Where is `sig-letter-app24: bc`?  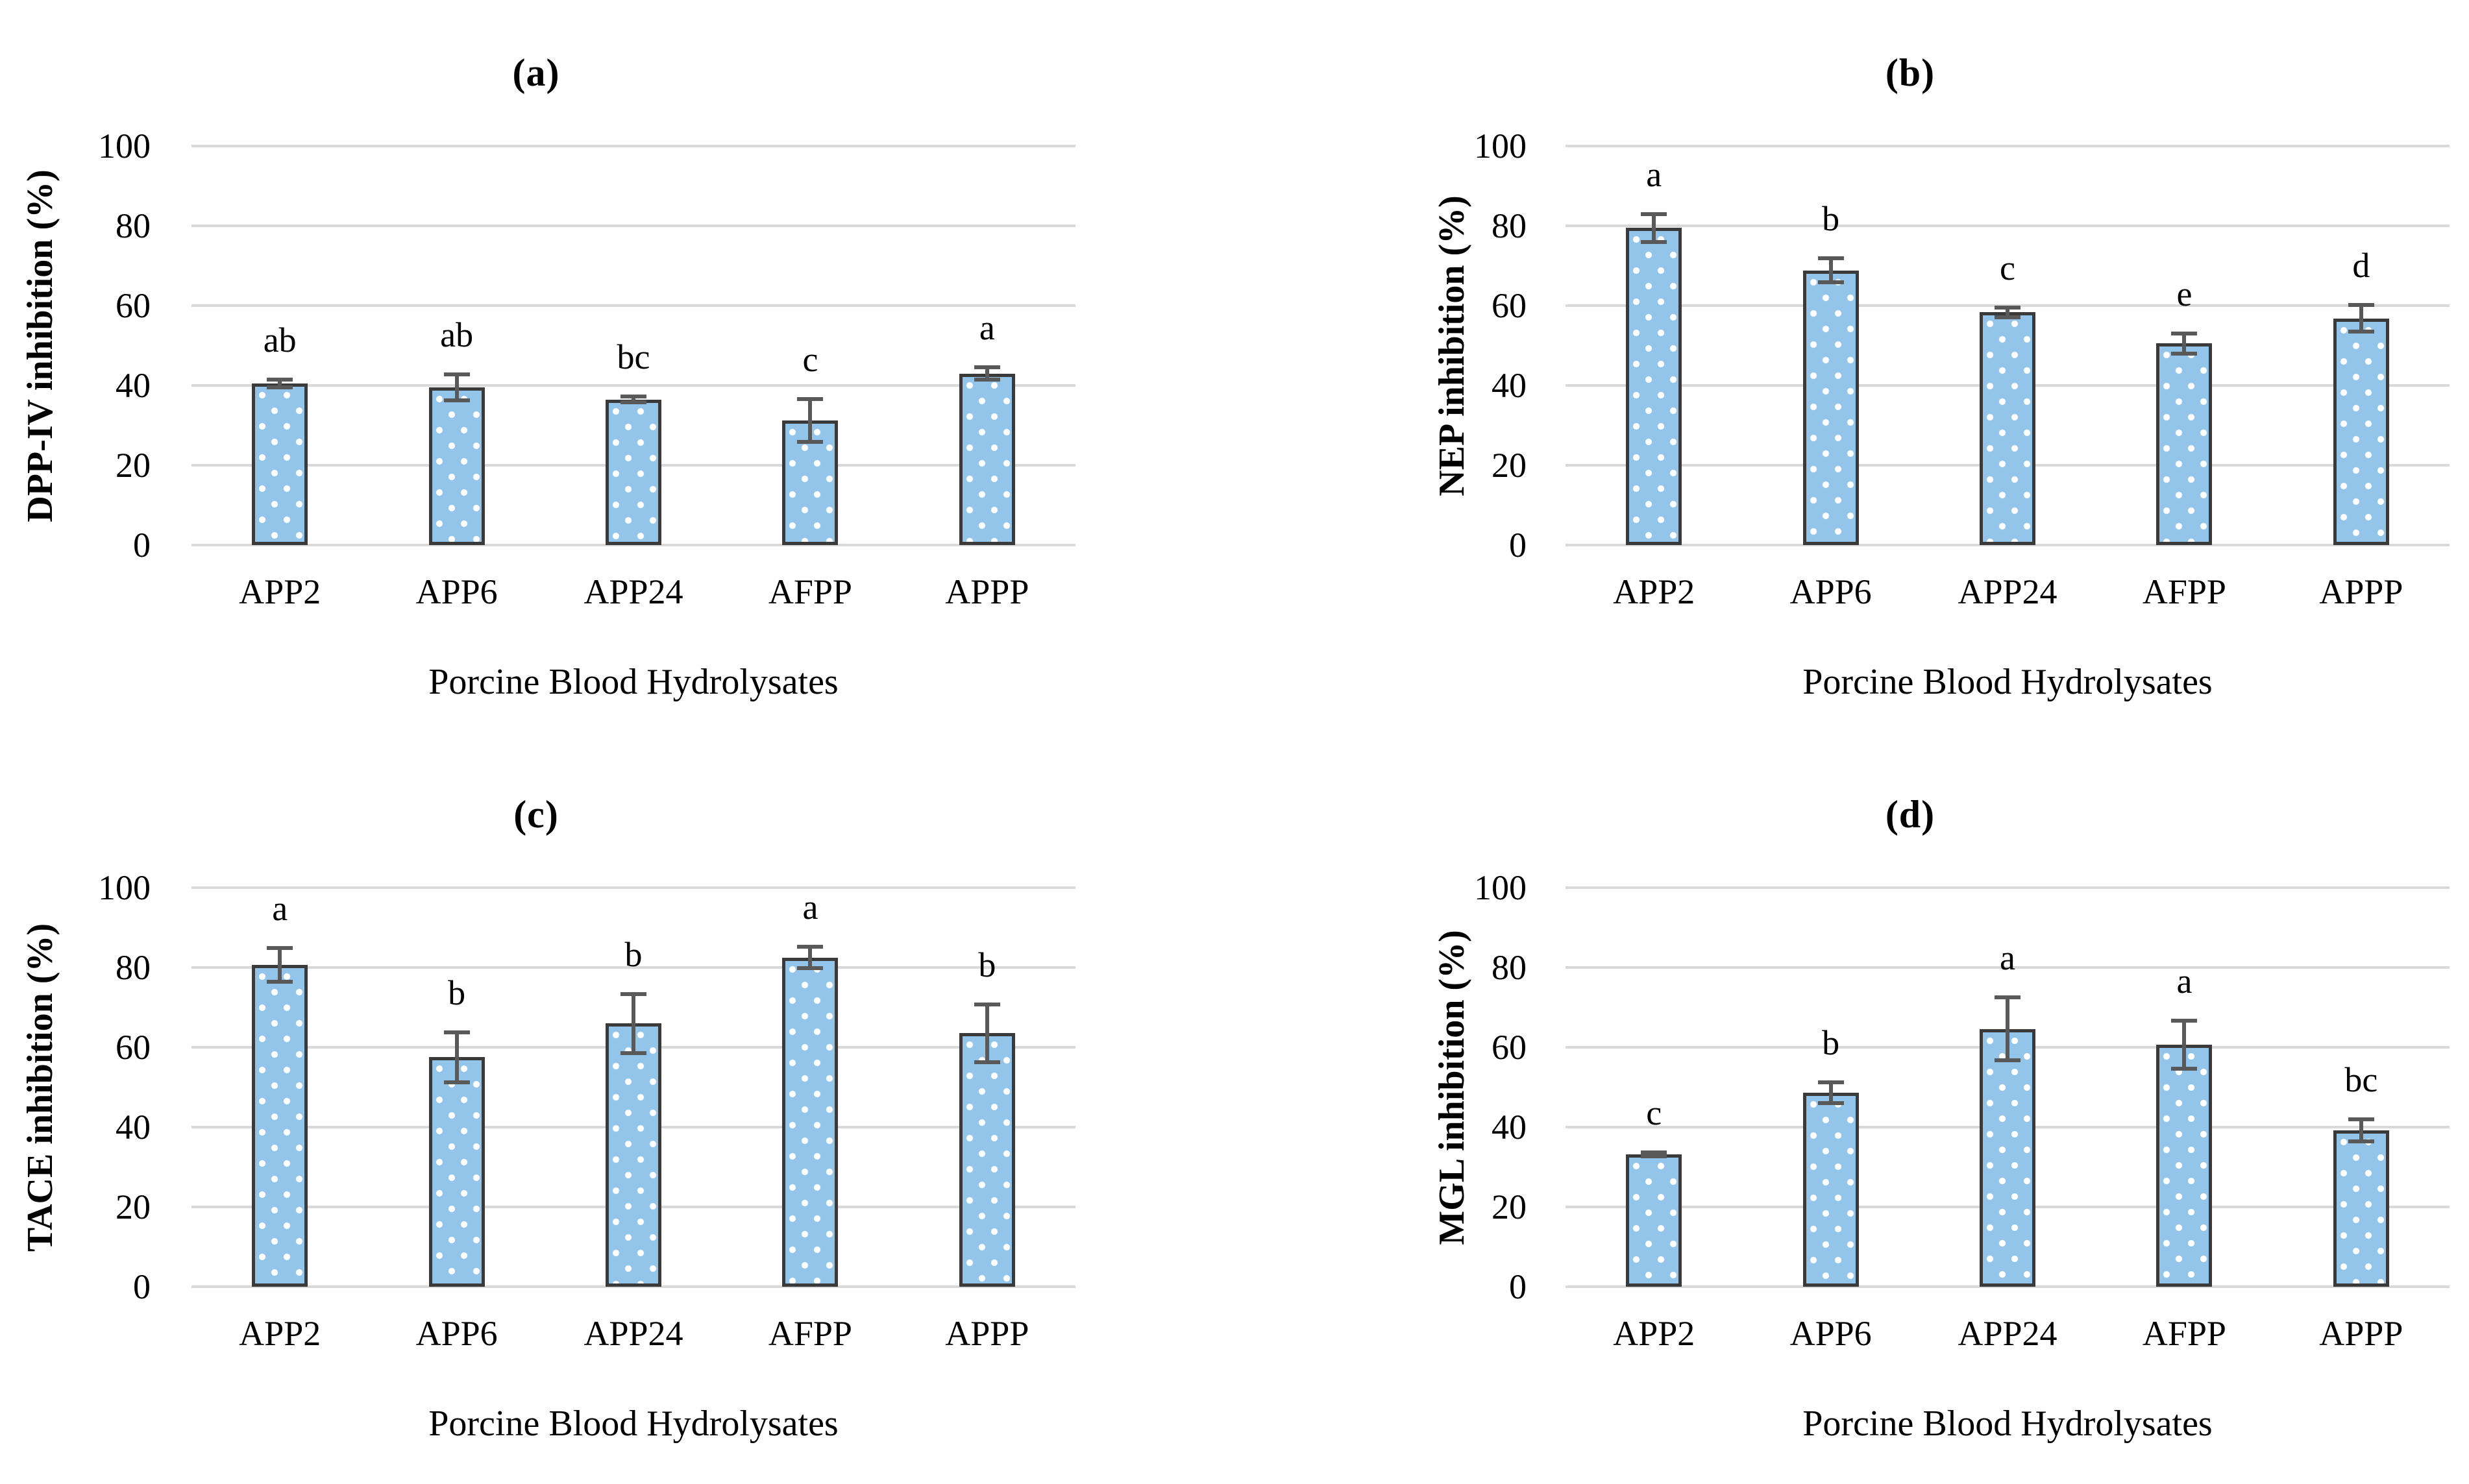 sig-letter-app24: bc is located at coordinates (633, 357).